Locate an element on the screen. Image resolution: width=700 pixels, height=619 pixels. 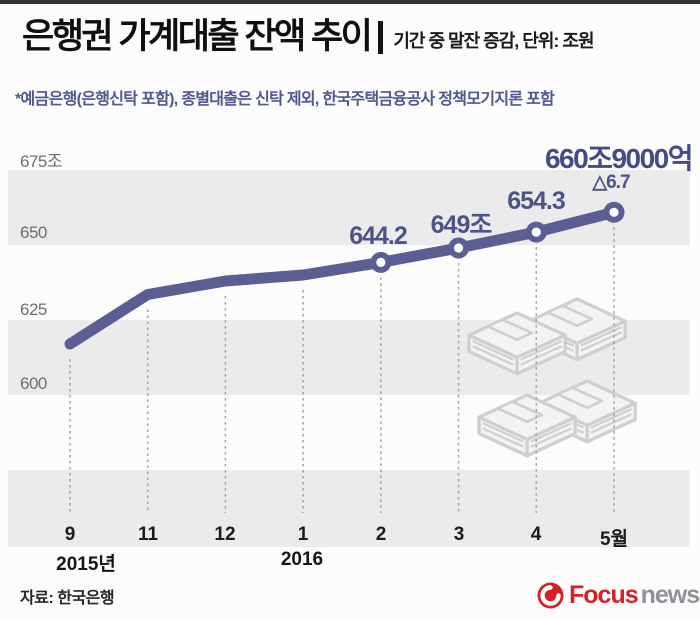
point-label-feb: 644.2 is located at coordinates (378, 236).